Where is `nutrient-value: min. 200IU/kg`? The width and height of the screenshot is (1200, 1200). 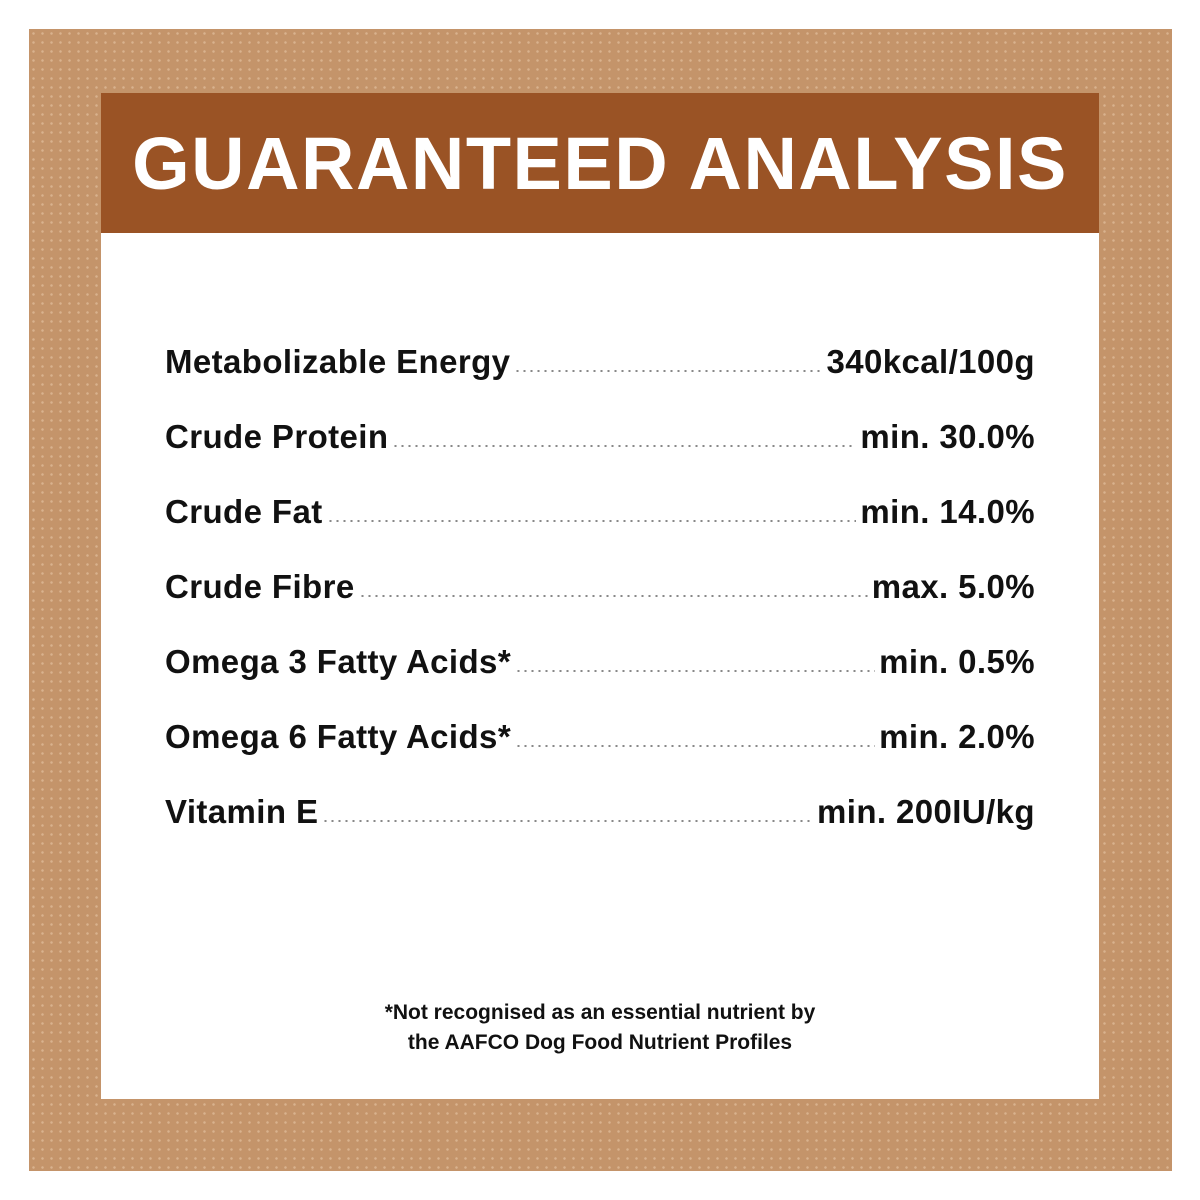
nutrient-value: min. 200IU/kg is located at coordinates (926, 811).